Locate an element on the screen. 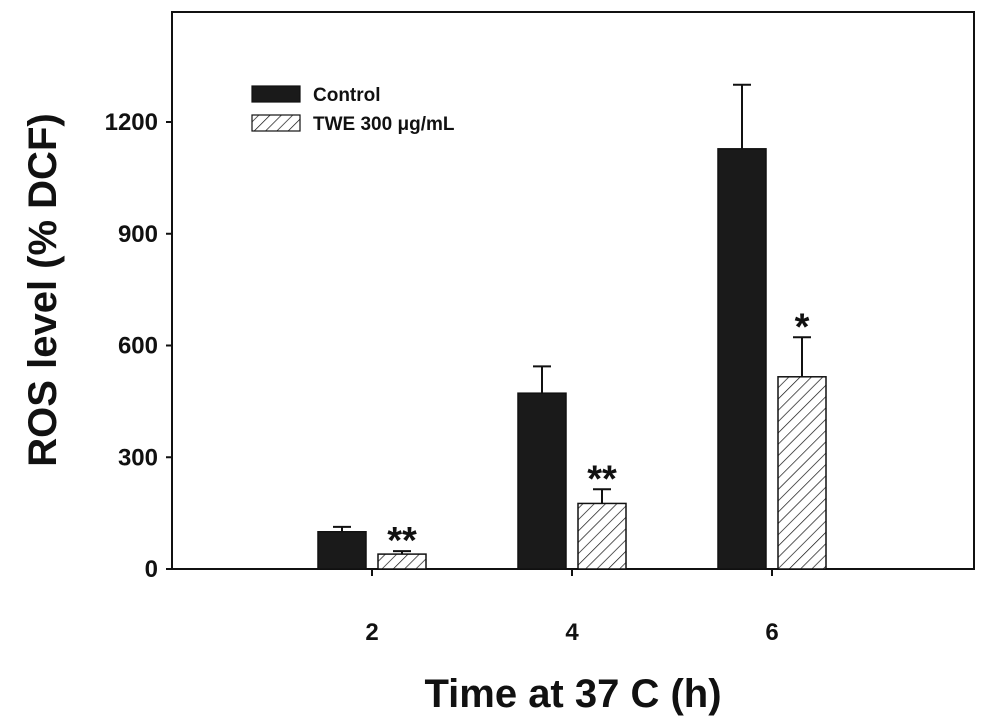 Image resolution: width=1000 pixels, height=726 pixels. y-tick-label: 0 is located at coordinates (151, 569).